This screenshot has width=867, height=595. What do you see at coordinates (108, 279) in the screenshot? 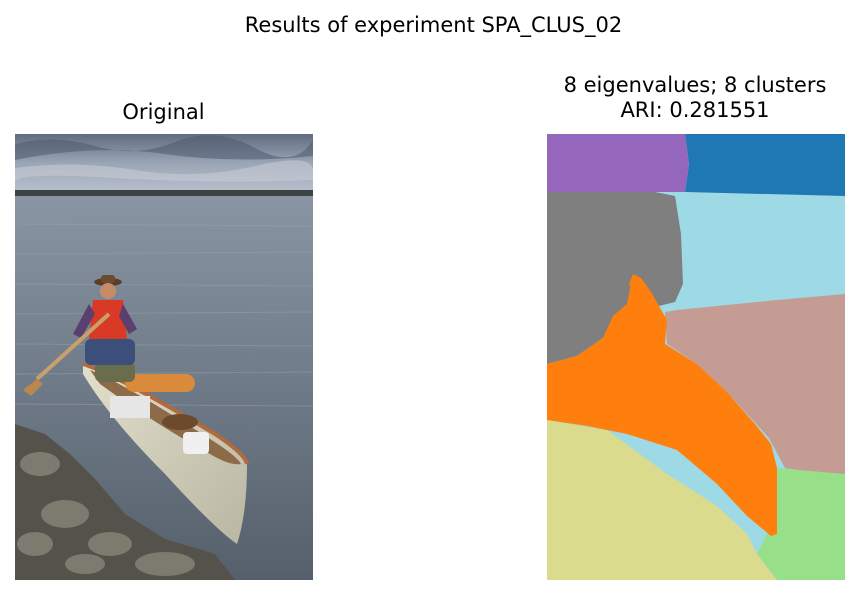
I see `paddler-hat-crown` at bounding box center [108, 279].